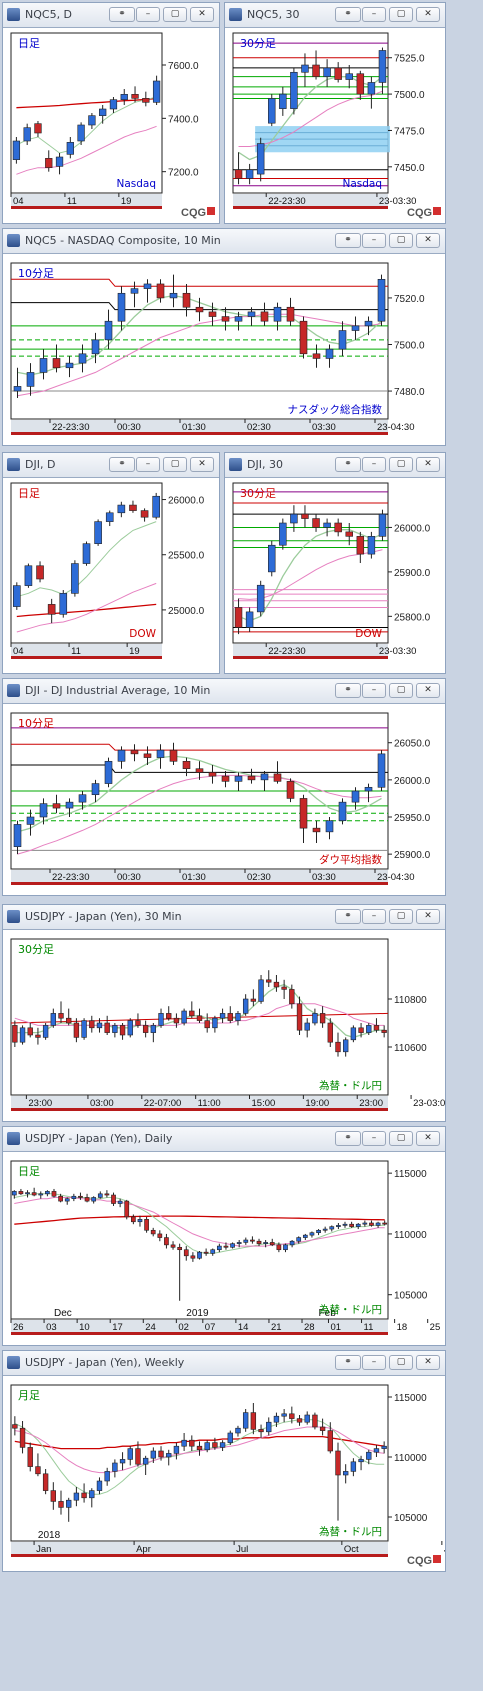 This screenshot has height=1691, width=483. I want to click on window-titlebar: DJI, D ⚭ – ▢ ✕, so click(111, 465).